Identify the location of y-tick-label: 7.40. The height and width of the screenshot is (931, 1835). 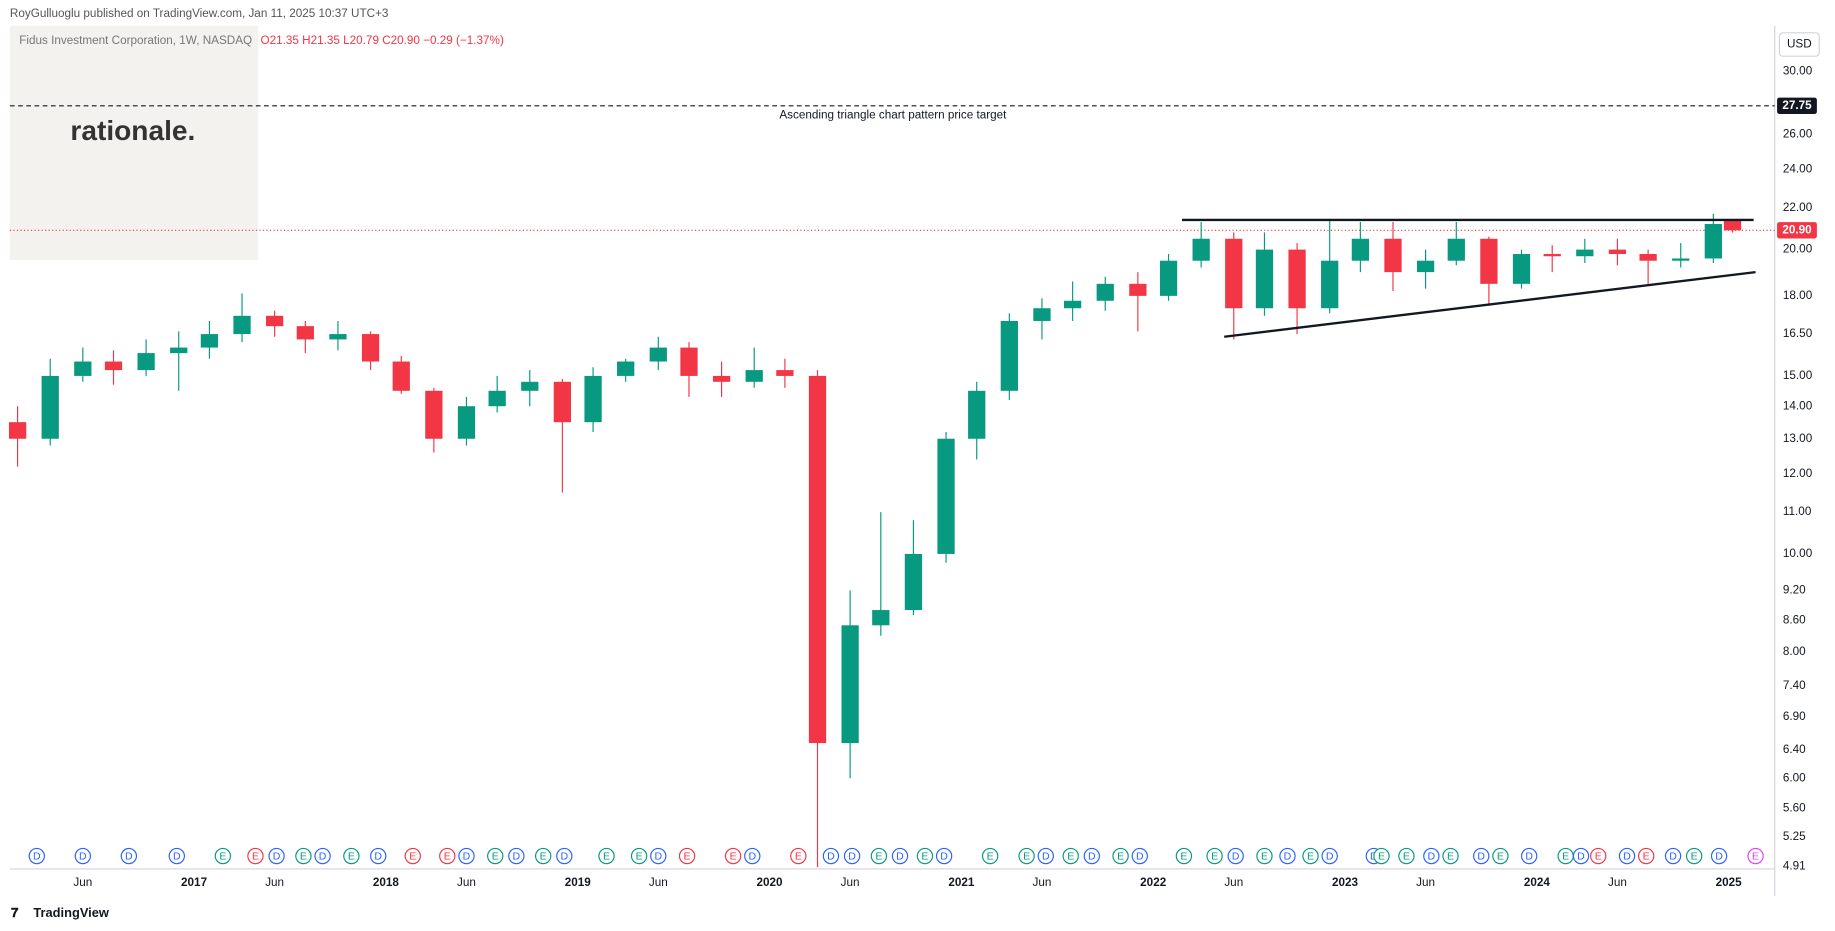
(1794, 685).